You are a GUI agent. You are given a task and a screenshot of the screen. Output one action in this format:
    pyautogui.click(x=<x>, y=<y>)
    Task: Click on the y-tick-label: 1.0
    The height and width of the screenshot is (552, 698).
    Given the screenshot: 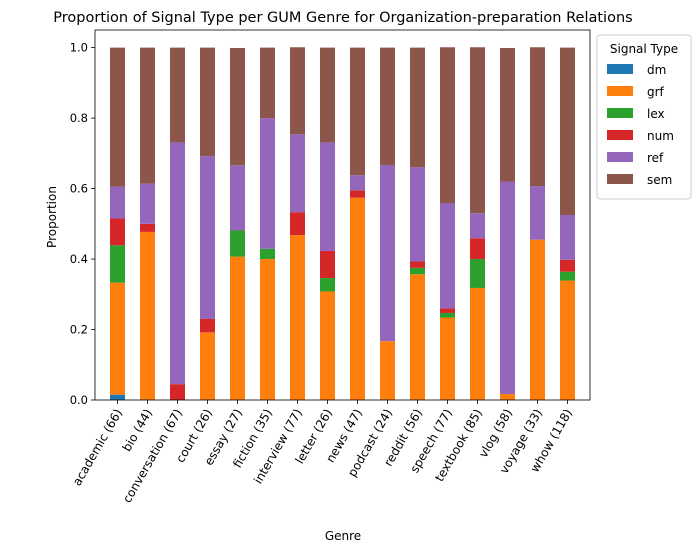 What is the action you would take?
    pyautogui.click(x=79, y=48)
    